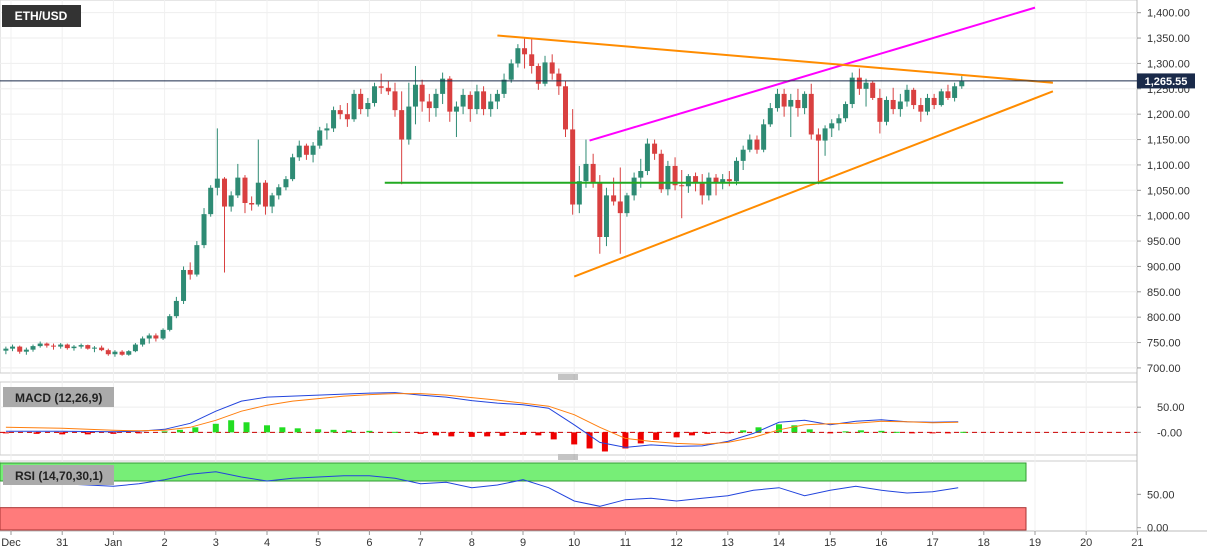  What do you see at coordinates (62, 543) in the screenshot?
I see `x-tick-label: 31` at bounding box center [62, 543].